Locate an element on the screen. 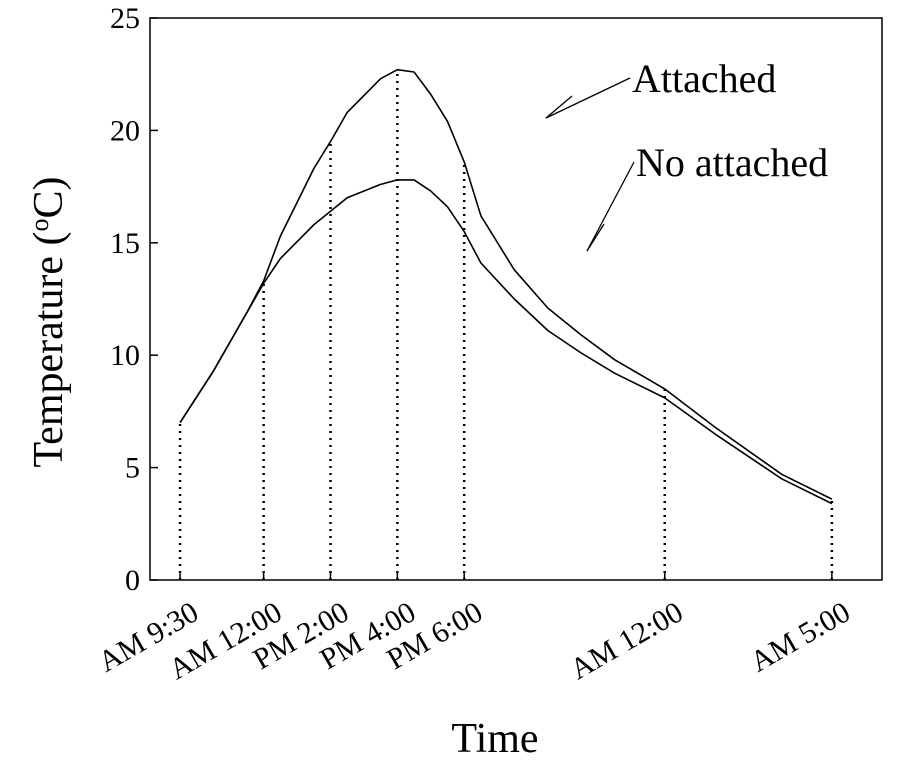 Image resolution: width=903 pixels, height=763 pixels. y-axis-title-sup: o is located at coordinates (39, 224).